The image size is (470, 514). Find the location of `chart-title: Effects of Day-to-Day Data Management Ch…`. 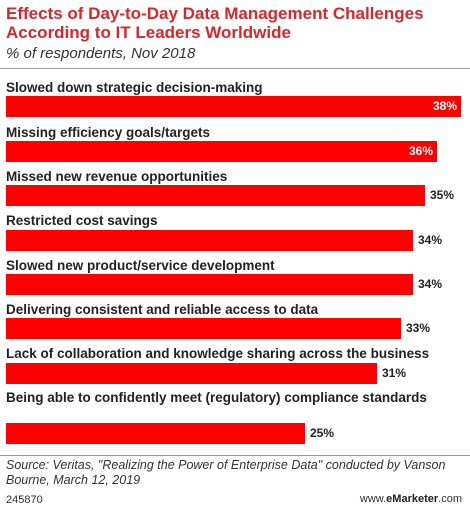

chart-title: Effects of Day-to-Day Data Management Ch… is located at coordinates (215, 23).